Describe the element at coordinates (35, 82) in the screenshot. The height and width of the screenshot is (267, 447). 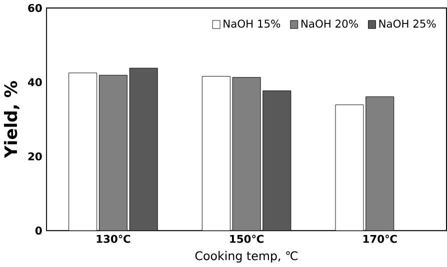
I see `y-tick-label: 40` at that location.